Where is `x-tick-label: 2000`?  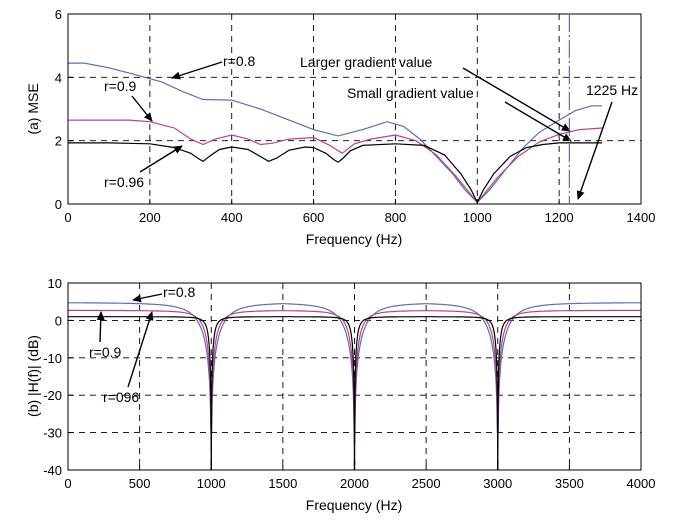
x-tick-label: 2000 is located at coordinates (354, 483).